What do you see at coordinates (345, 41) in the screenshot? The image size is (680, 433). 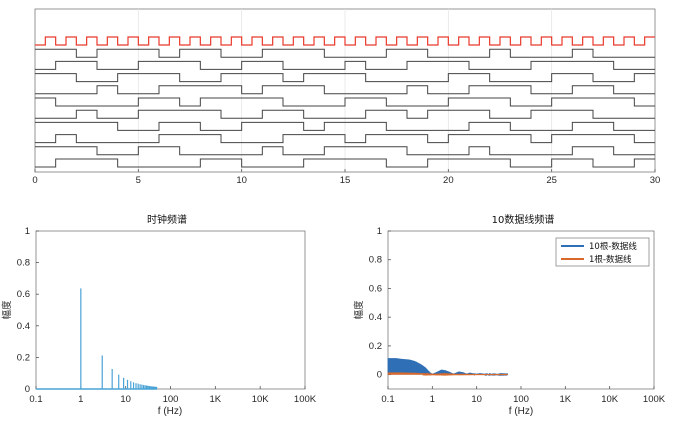 I see `waveform-clock` at bounding box center [345, 41].